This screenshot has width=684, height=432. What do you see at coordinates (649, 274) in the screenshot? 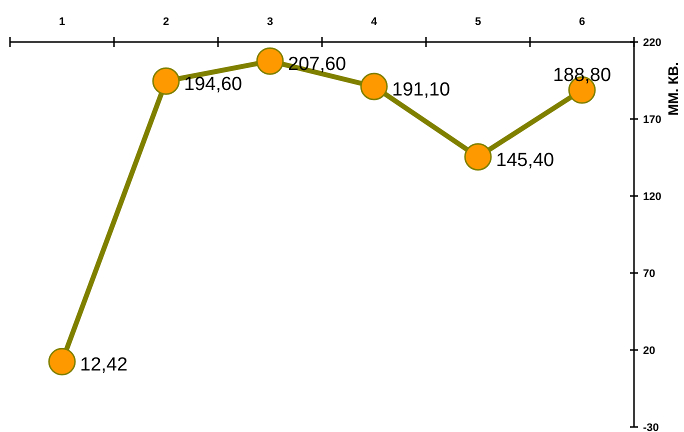
I see `y-tick-label: 70` at bounding box center [649, 274].